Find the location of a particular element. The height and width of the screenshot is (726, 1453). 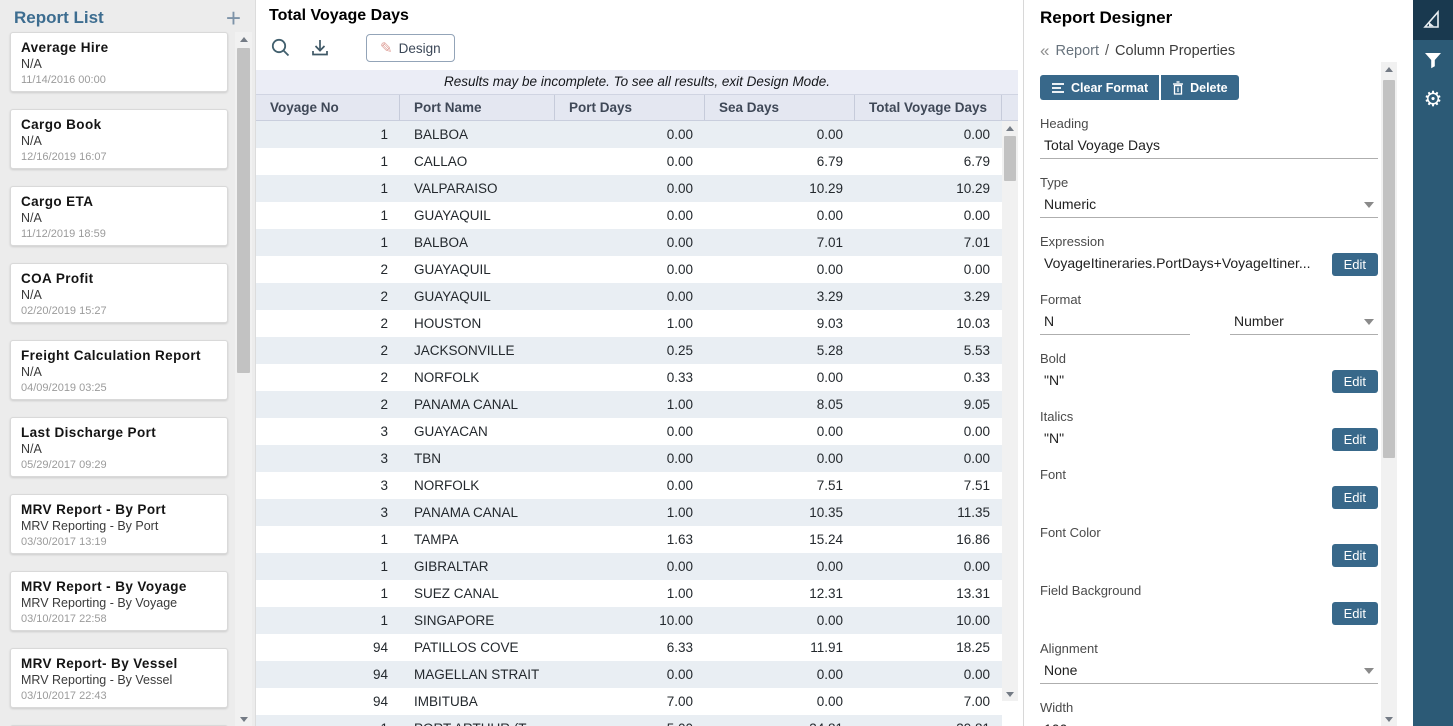

width-input: 100 is located at coordinates (1209, 722).